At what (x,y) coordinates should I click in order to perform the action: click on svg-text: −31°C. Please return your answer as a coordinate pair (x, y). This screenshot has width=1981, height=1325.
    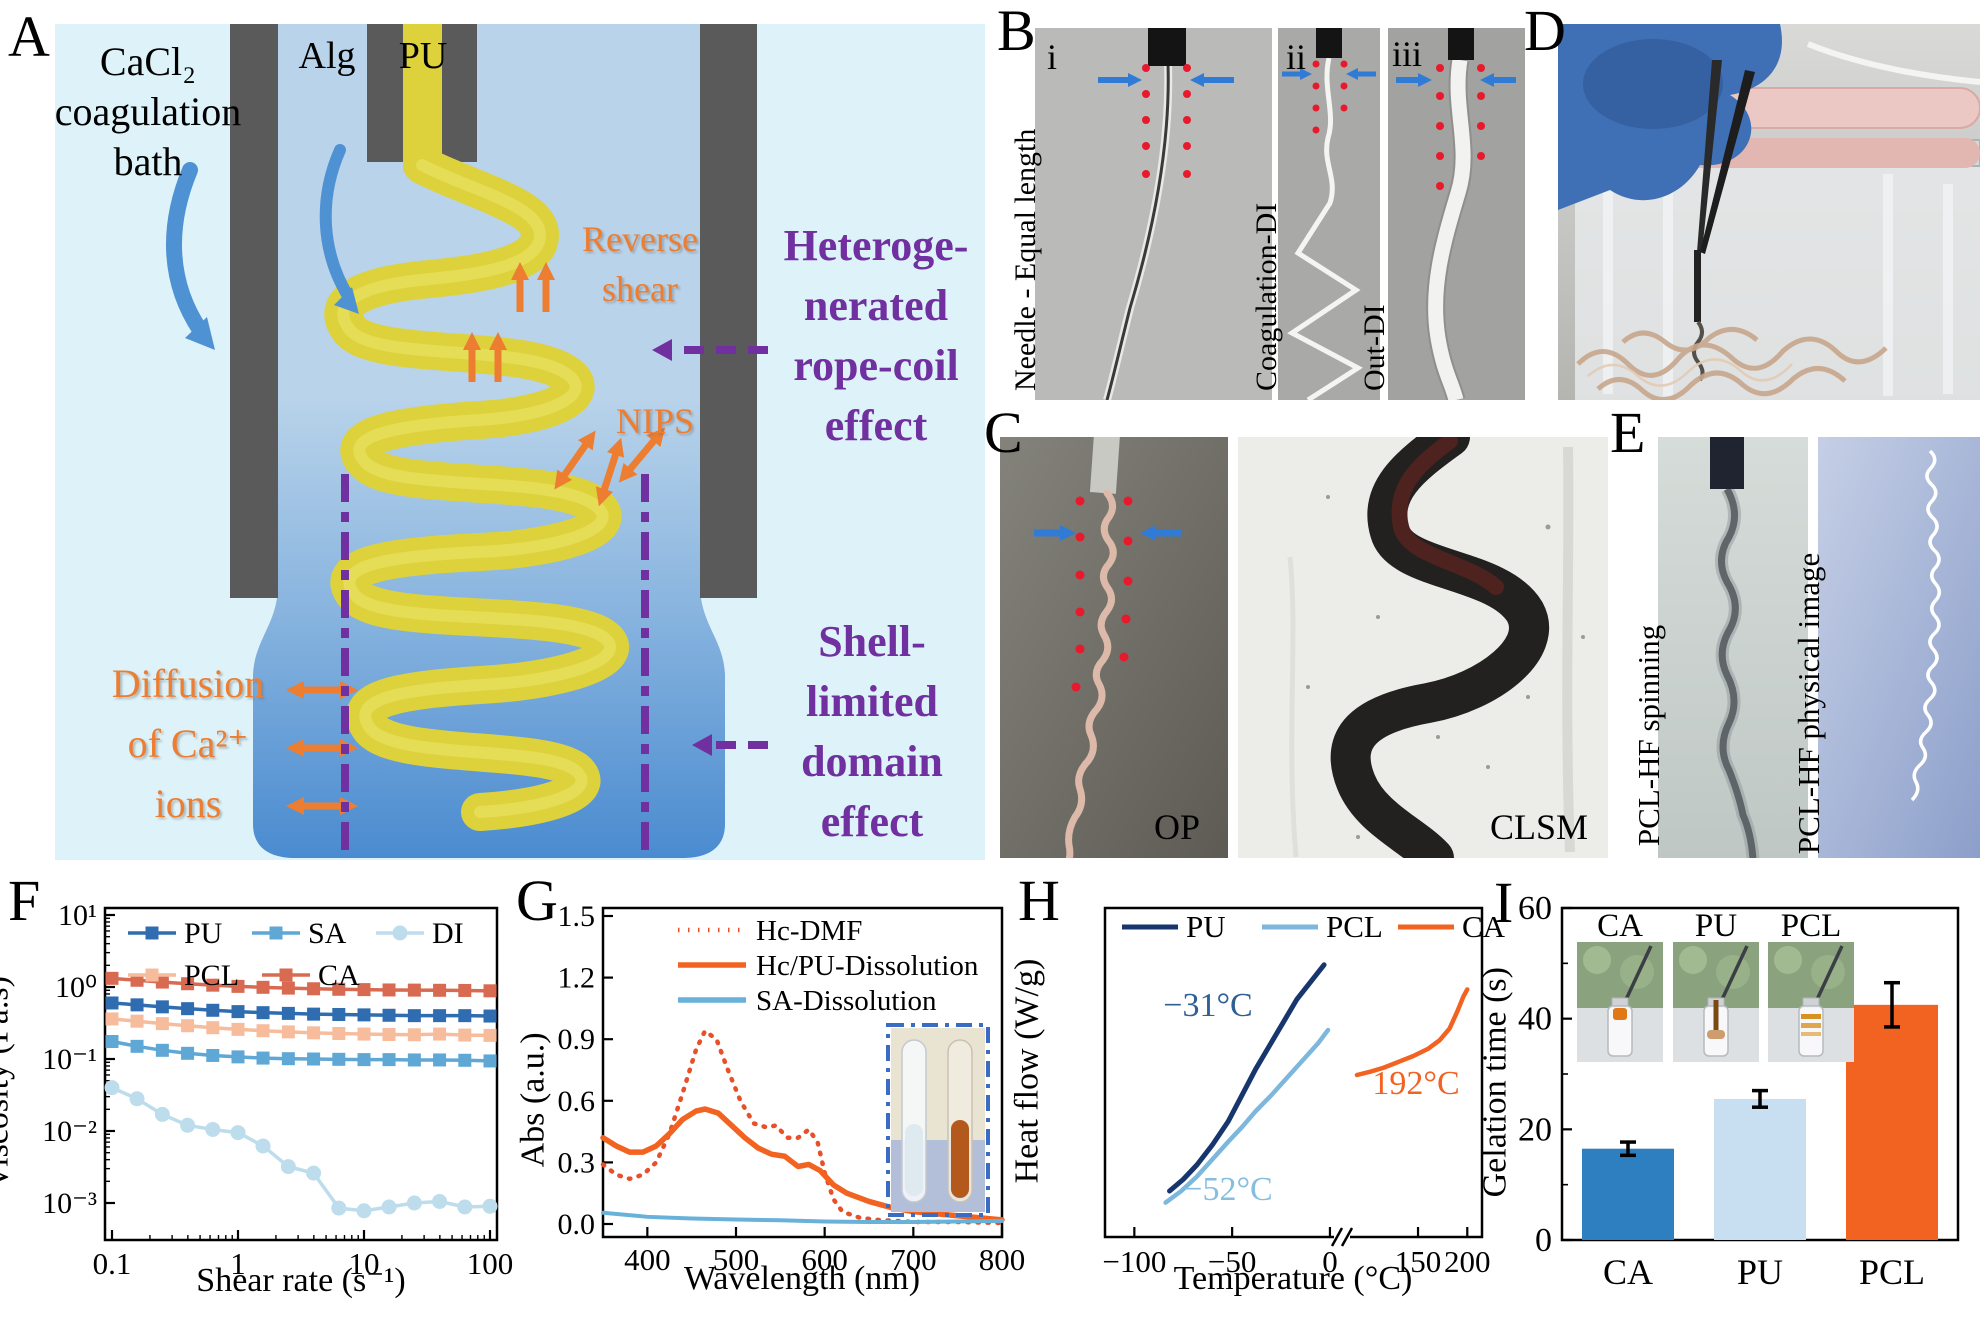
    Looking at the image, I should click on (1207, 1005).